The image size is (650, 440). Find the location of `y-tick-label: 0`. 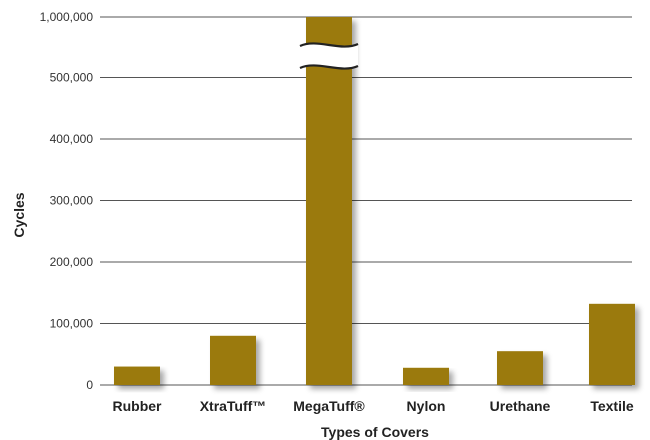

y-tick-label: 0 is located at coordinates (89, 385).